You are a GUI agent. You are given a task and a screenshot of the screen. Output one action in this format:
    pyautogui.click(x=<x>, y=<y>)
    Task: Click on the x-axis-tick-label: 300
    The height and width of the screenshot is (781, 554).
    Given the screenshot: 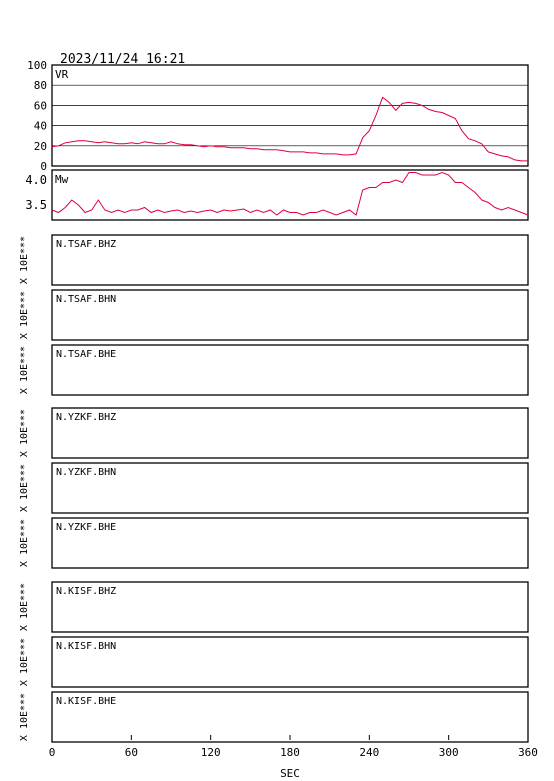 What is the action you would take?
    pyautogui.click(x=449, y=752)
    